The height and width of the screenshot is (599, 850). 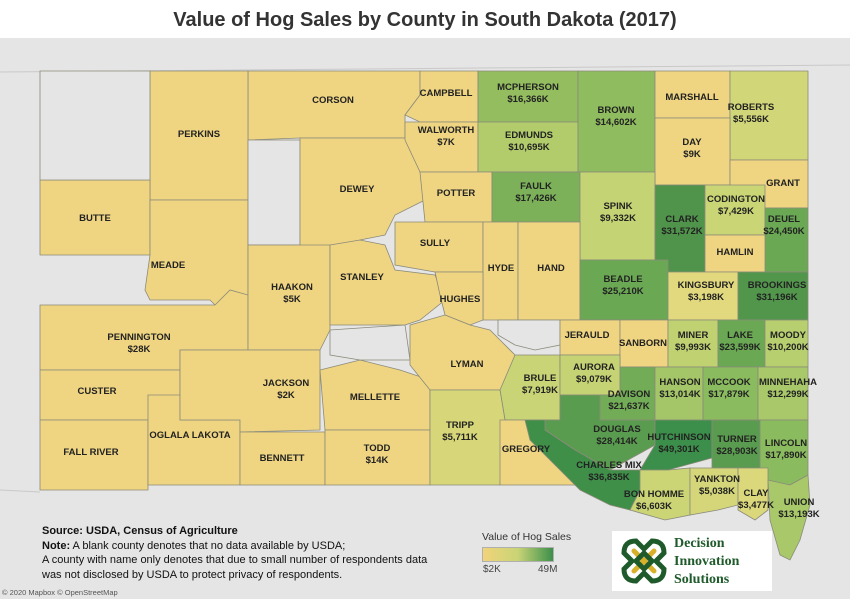 I want to click on county-label-sully: SULLY, so click(x=435, y=243).